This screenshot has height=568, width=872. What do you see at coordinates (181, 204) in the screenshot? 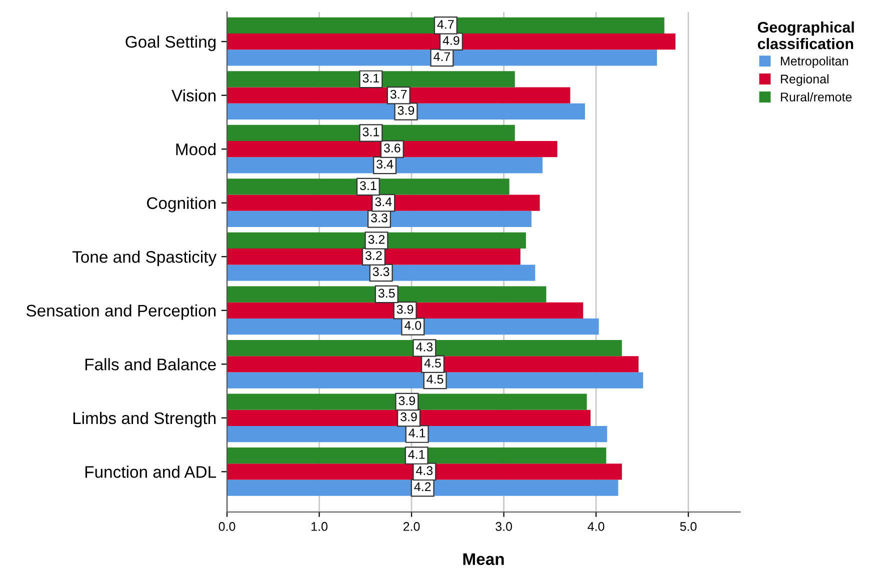
I see `y-tick-label: Cognition` at bounding box center [181, 204].